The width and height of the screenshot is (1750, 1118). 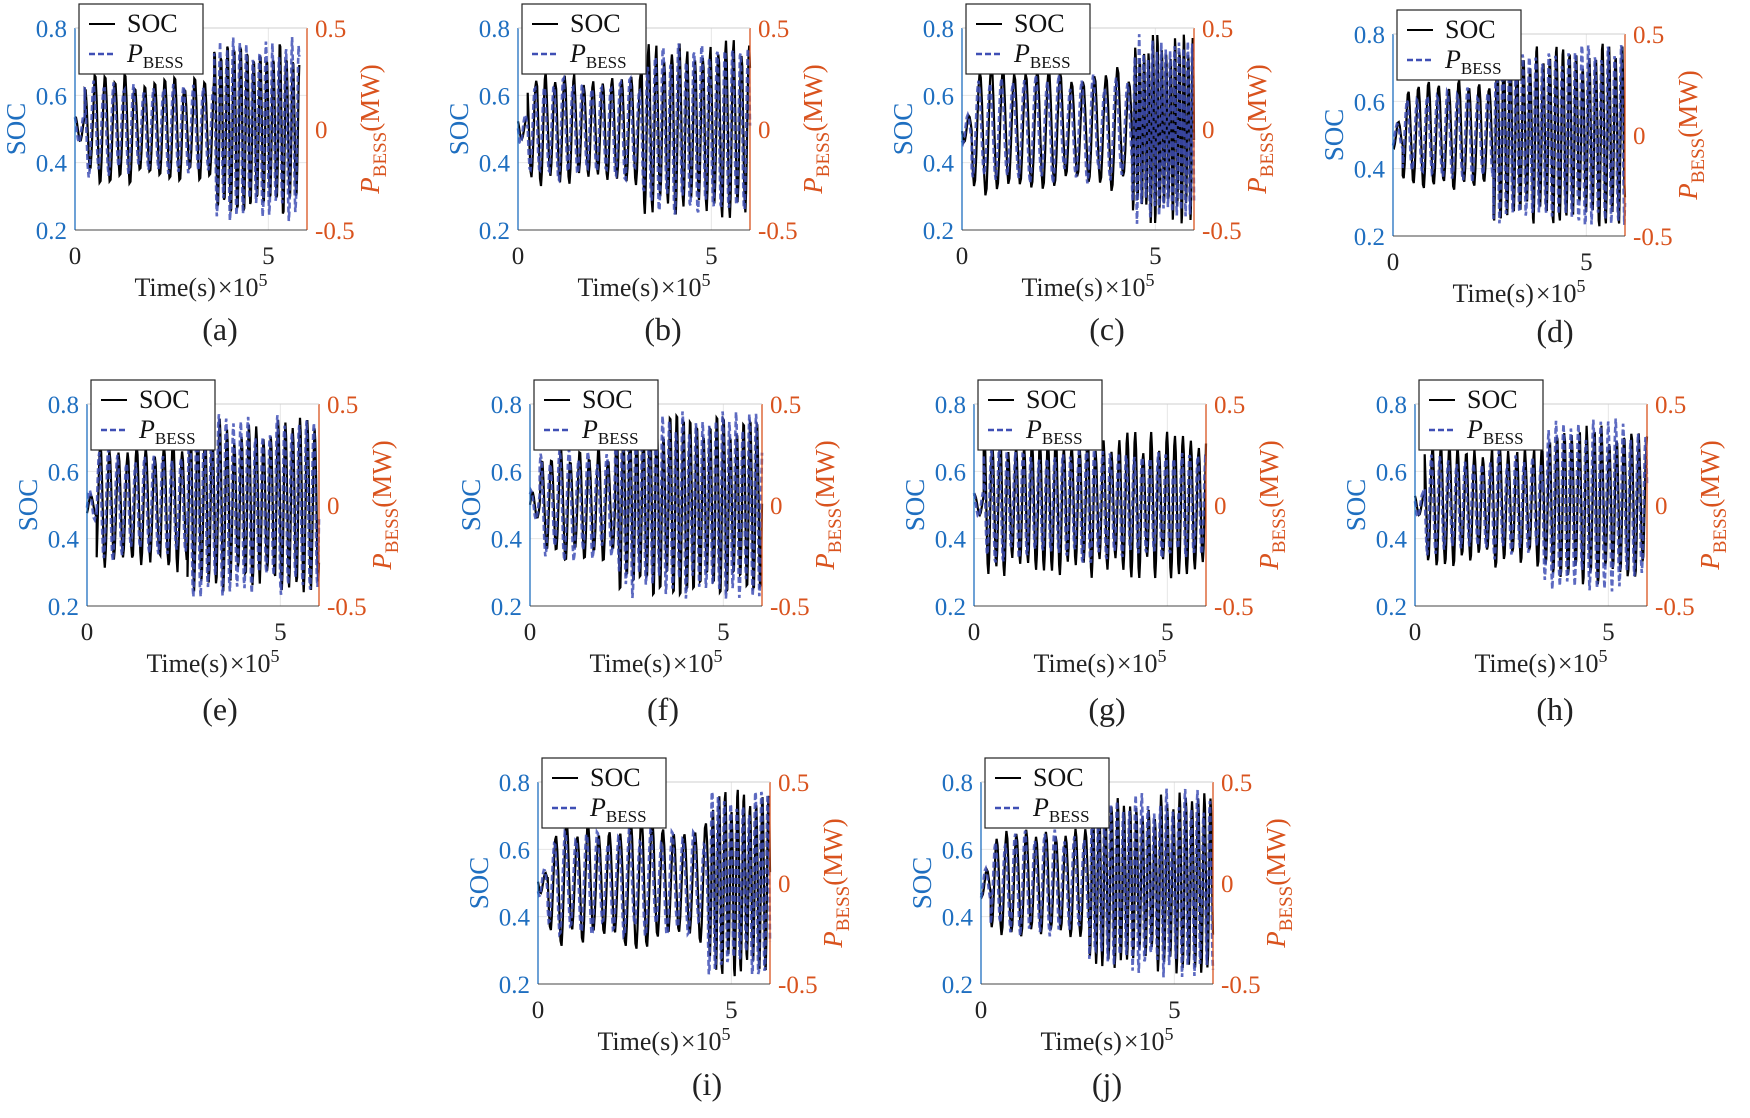 What do you see at coordinates (220, 709) in the screenshot?
I see `panel-caption: (e)` at bounding box center [220, 709].